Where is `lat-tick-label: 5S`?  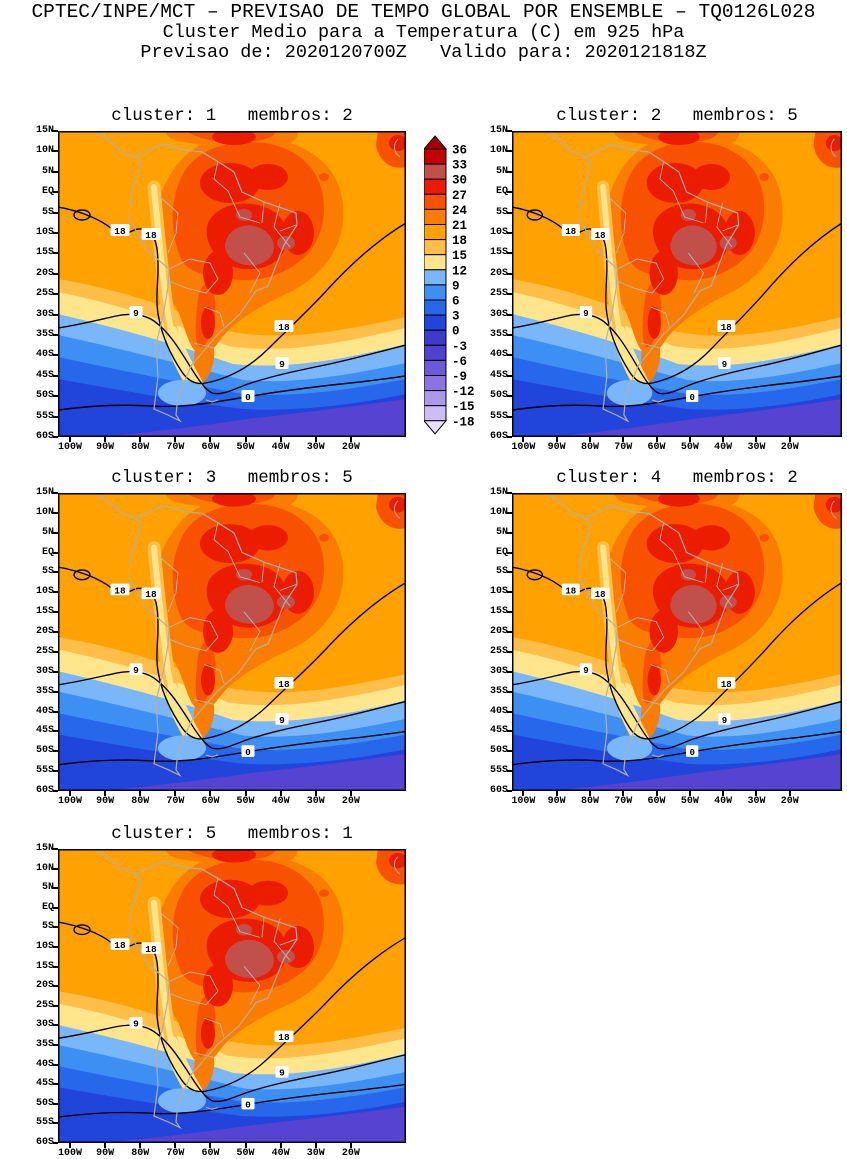
lat-tick-label: 5S is located at coordinates (47, 927).